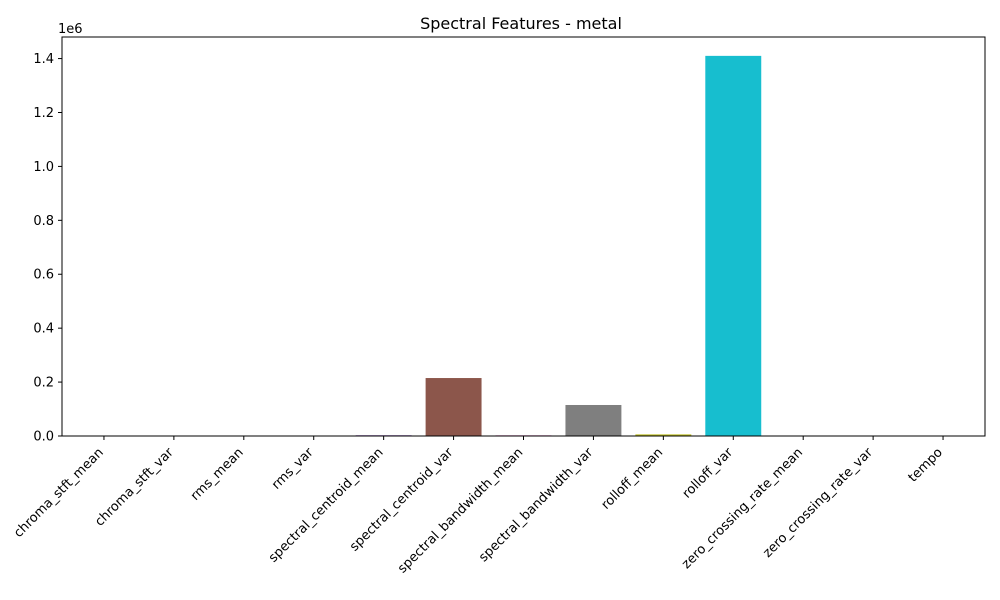  I want to click on y-axis-offset-label: 1e6, so click(70, 29).